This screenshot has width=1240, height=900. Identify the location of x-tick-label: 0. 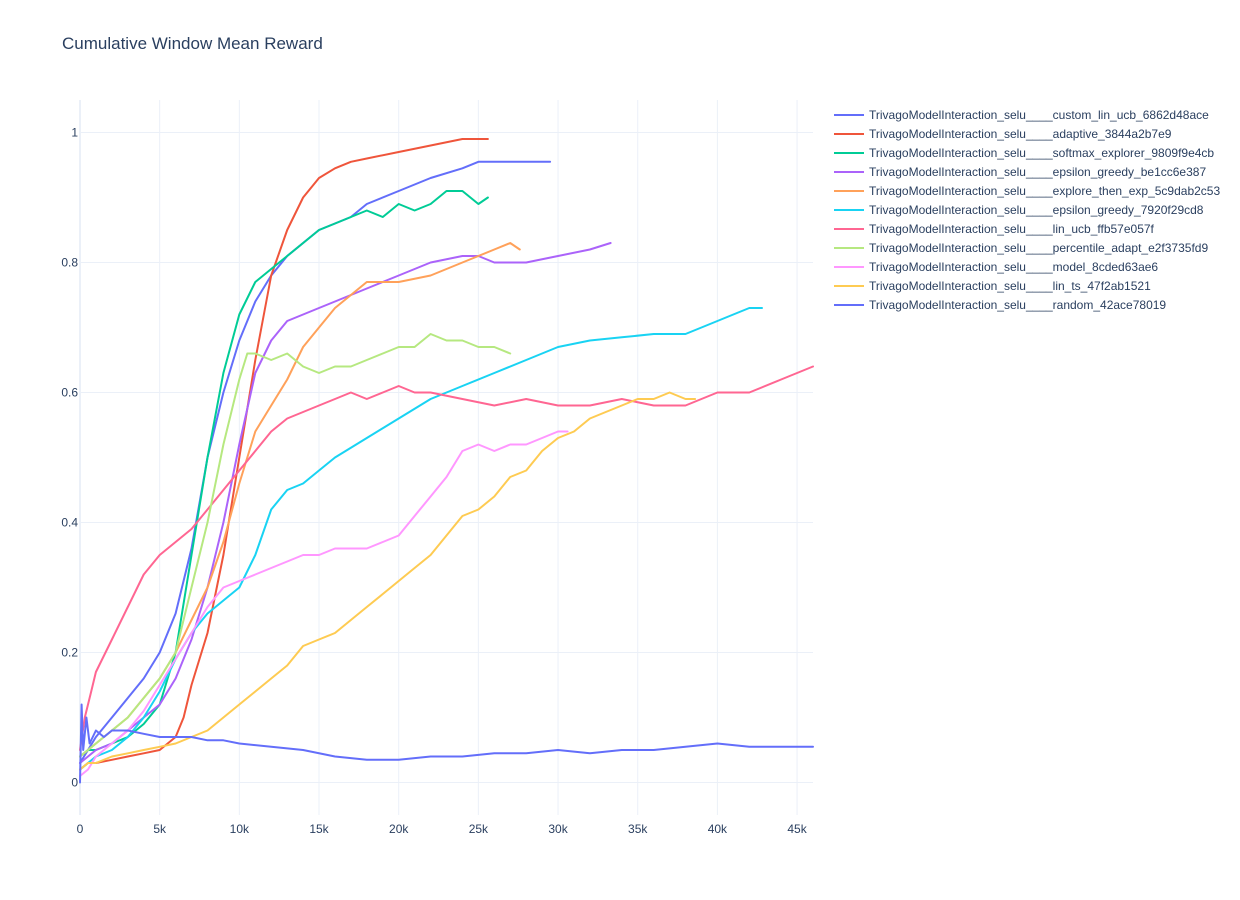
(80, 829).